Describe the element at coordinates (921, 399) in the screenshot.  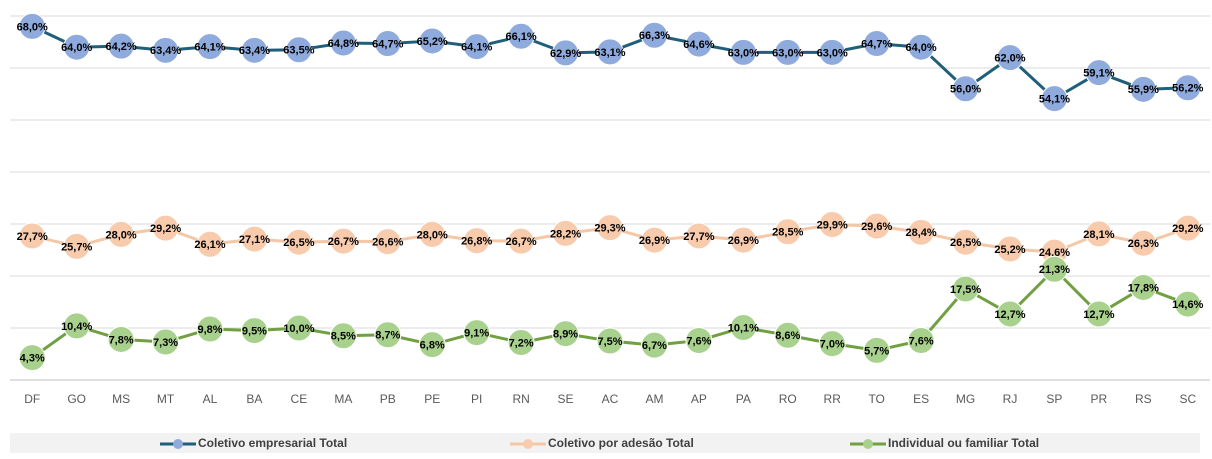
I see `x-tick-label: ES` at that location.